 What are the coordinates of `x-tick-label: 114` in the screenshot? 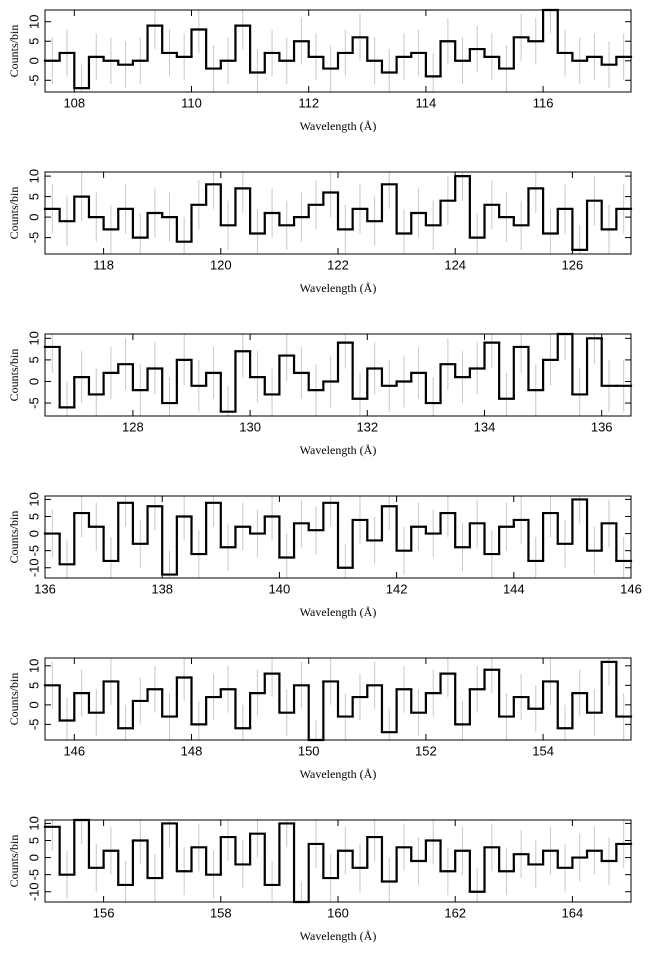 It's located at (426, 102).